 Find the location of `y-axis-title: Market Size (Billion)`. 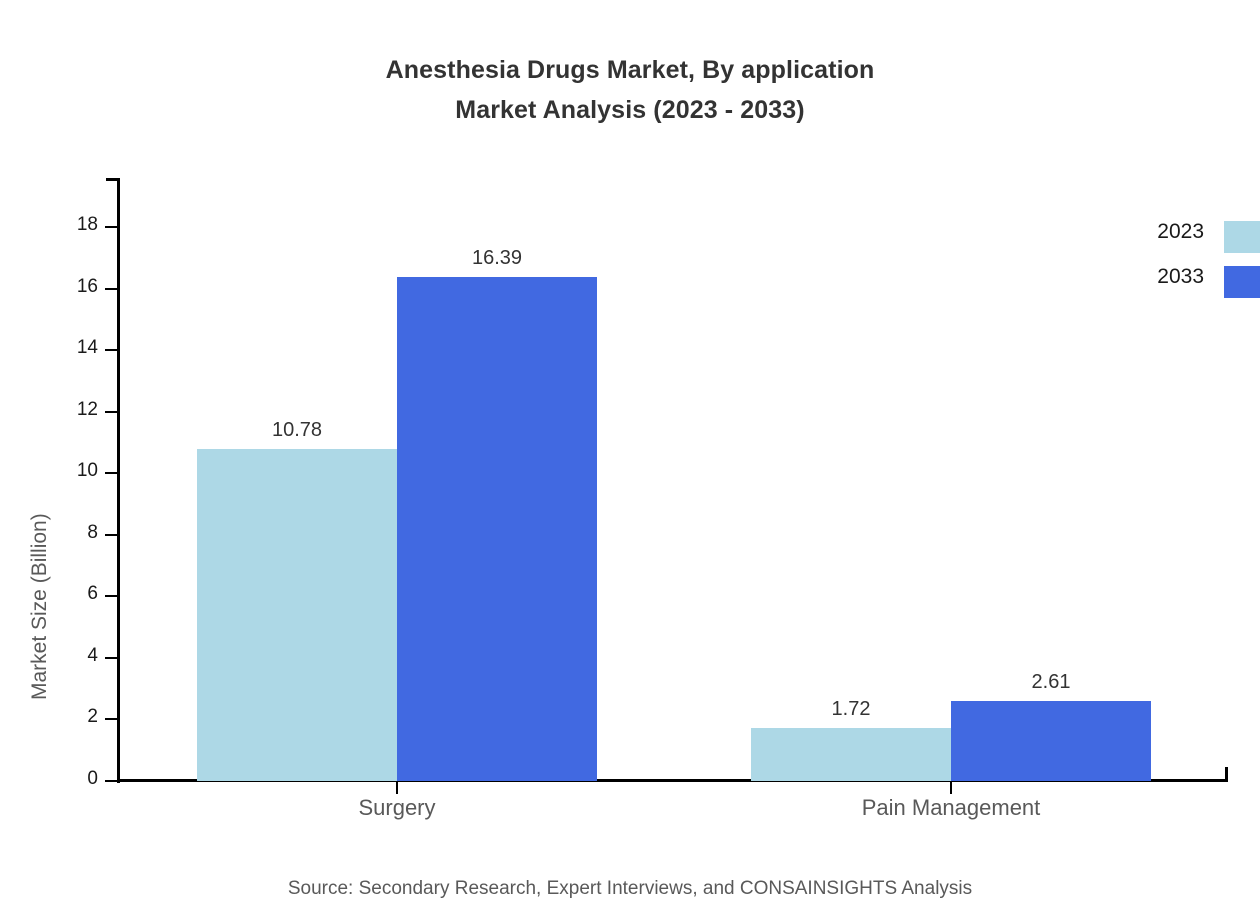

y-axis-title: Market Size (Billion) is located at coordinates (39, 606).